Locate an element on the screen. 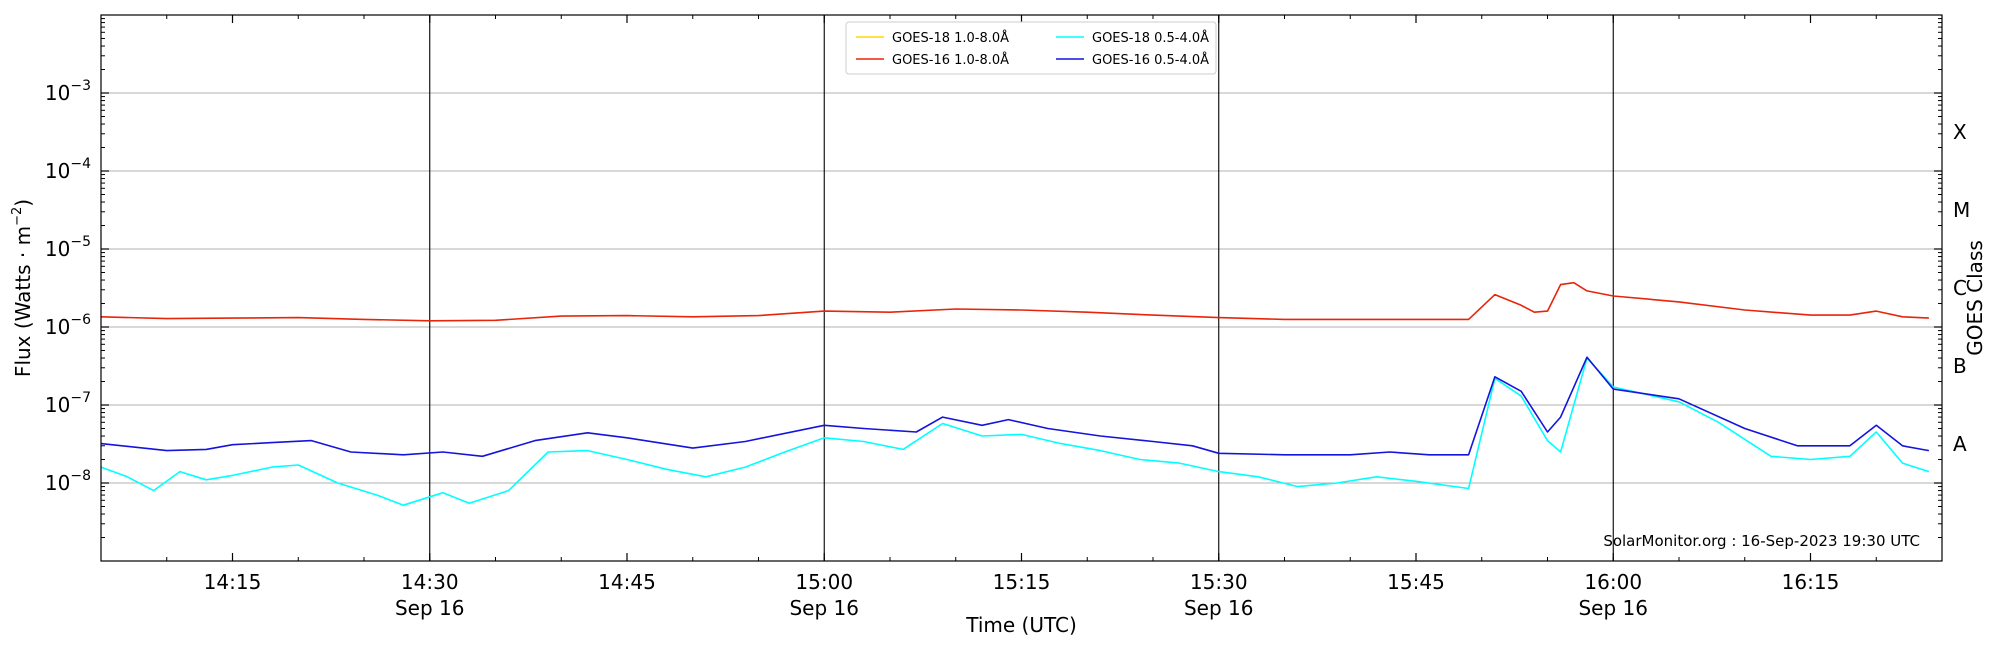  y-tick-label: 10⁻⁶ is located at coordinates (68, 325).